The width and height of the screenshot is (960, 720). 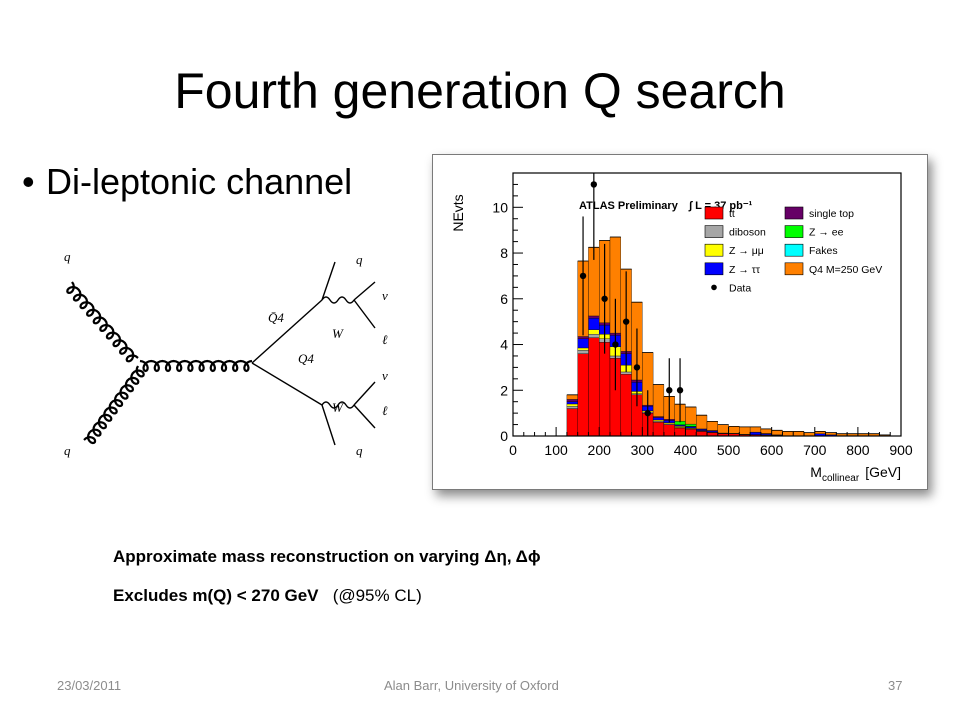 I want to click on bullet-item: • Di-leptonic channel, so click(x=187, y=182).